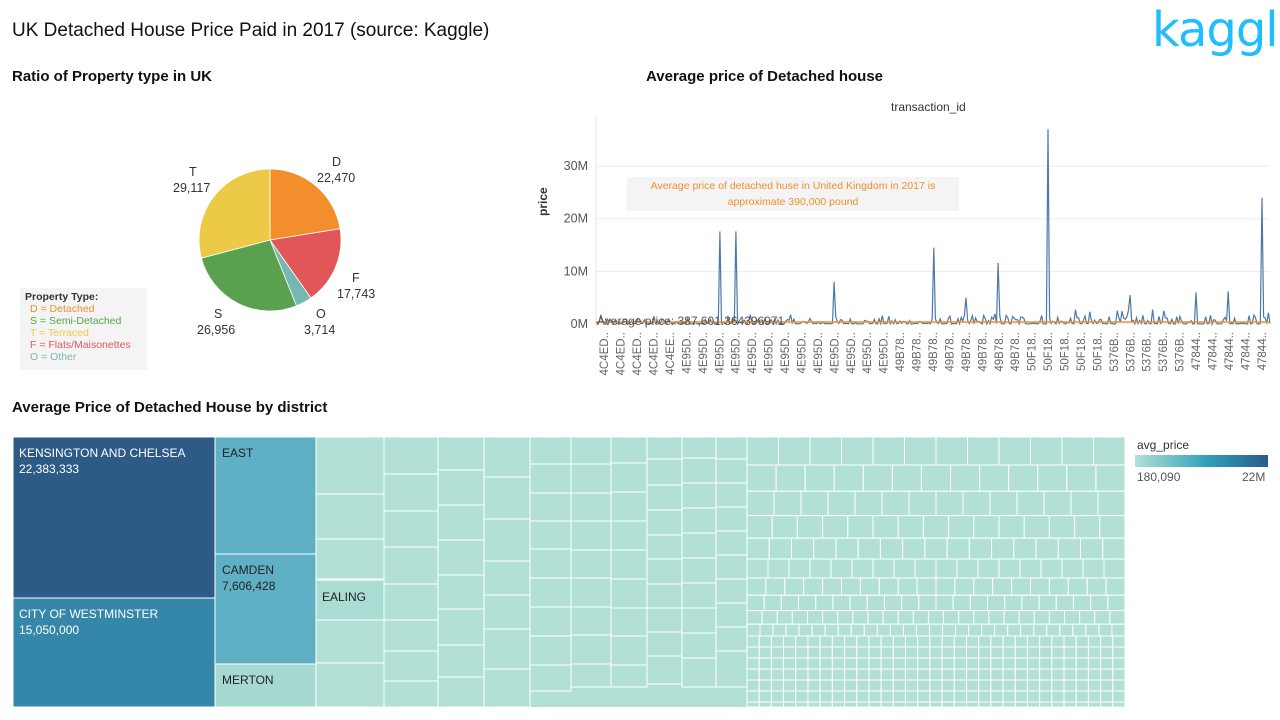 This screenshot has height=720, width=1280. What do you see at coordinates (114, 518) in the screenshot?
I see `treemap-cell-kensington` at bounding box center [114, 518].